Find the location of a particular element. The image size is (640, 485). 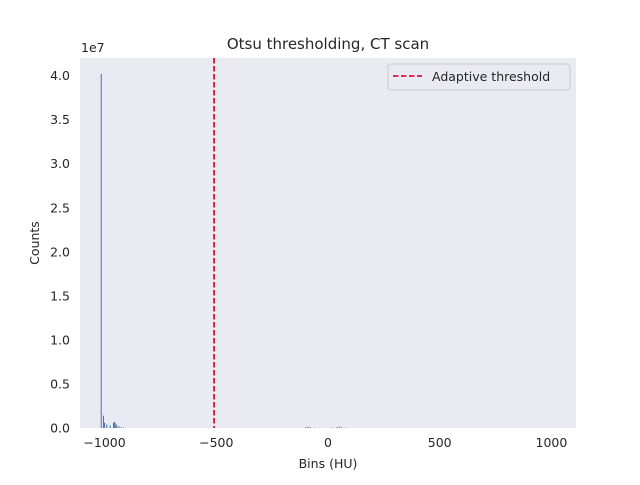

x-axis-ticks: −1000 −500 0 500 1000 is located at coordinates (325, 442).